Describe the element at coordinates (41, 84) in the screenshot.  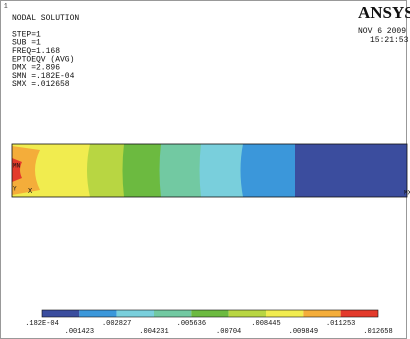
I see `info-line: SMX =.012658` at that location.